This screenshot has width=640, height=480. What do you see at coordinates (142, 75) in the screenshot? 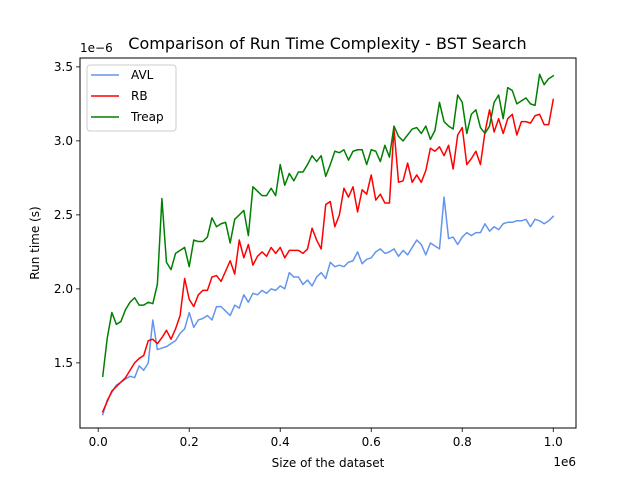
I see `legend-label-avl: AVL` at bounding box center [142, 75].